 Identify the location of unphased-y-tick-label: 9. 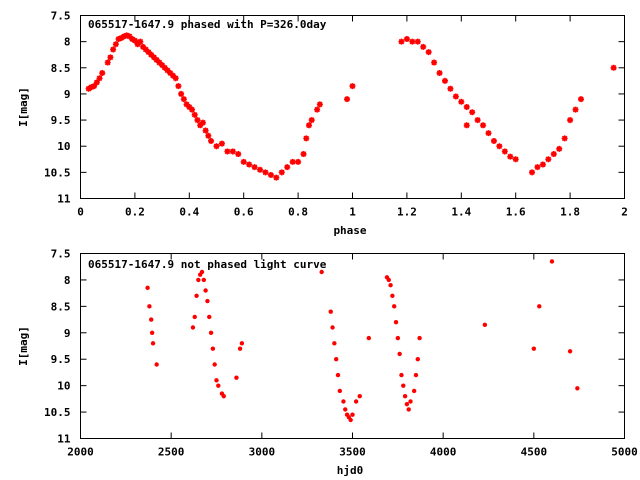
(67, 333).